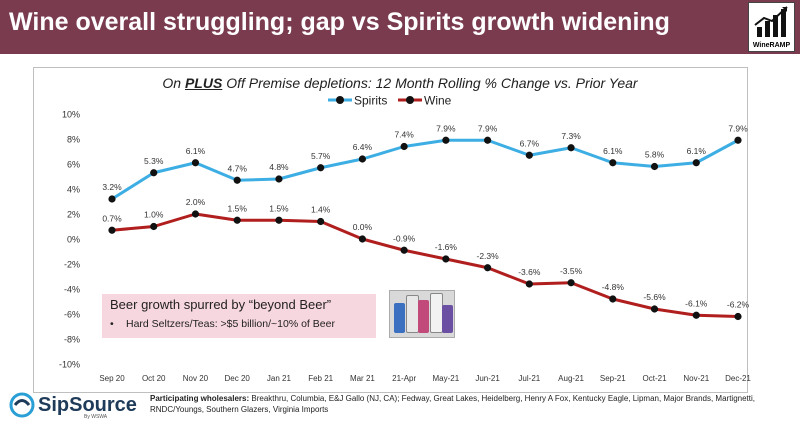 The width and height of the screenshot is (800, 422). I want to click on callout-heading: Beer growth spurred by “beyond Beer”, so click(221, 304).